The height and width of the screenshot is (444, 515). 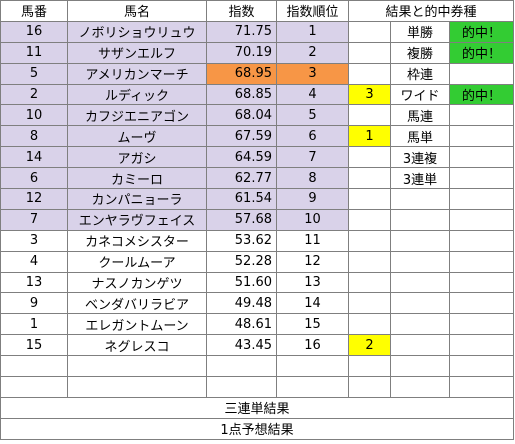 What do you see at coordinates (137, 73) in the screenshot?
I see `bamei-cell: アメリカンマーチ` at bounding box center [137, 73].